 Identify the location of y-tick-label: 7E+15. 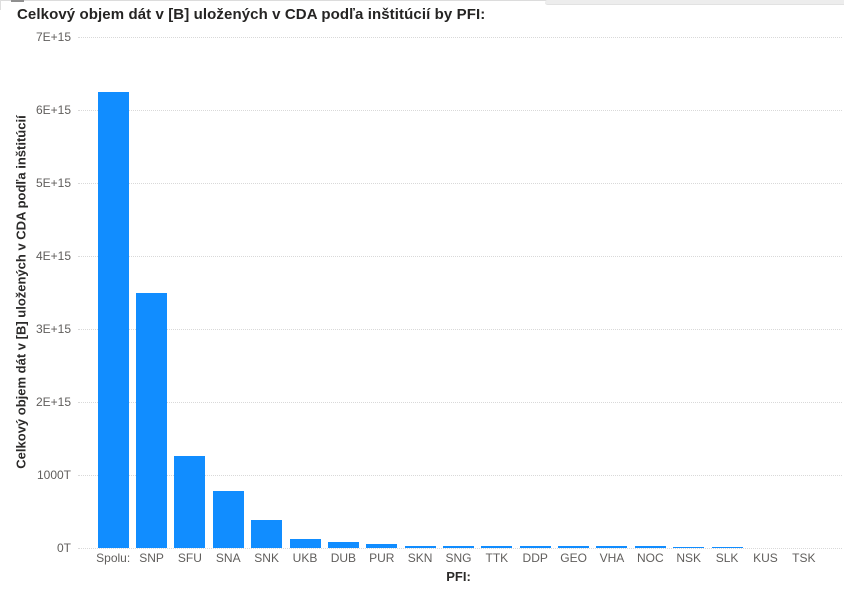
(53, 37).